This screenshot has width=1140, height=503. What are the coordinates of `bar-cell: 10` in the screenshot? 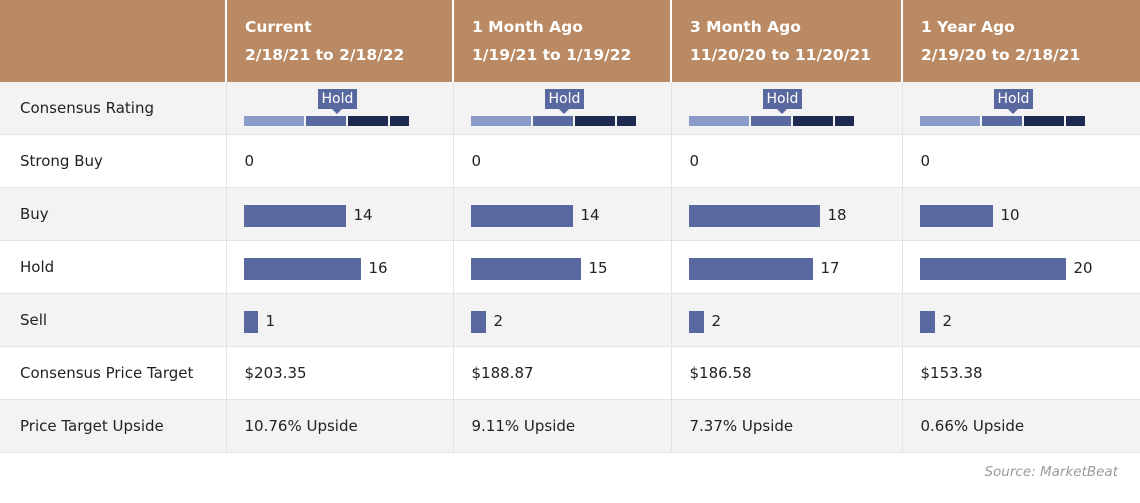 It's located at (1021, 214).